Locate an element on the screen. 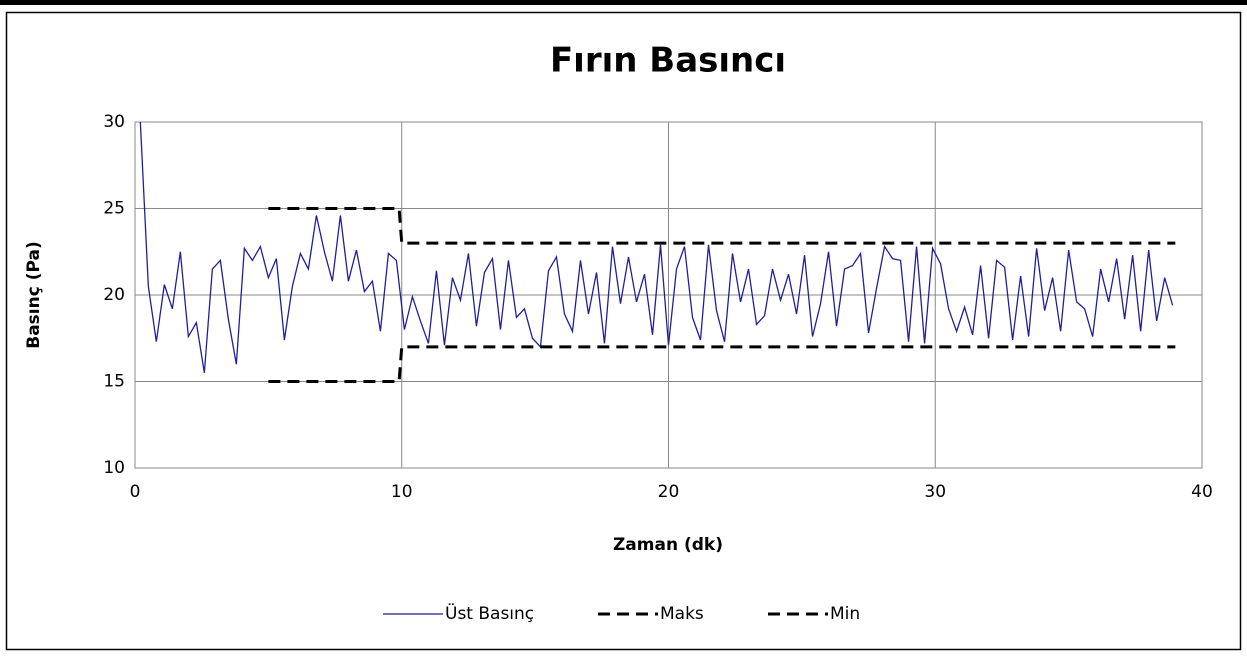 This screenshot has height=656, width=1247. top-bar is located at coordinates (623, 2).